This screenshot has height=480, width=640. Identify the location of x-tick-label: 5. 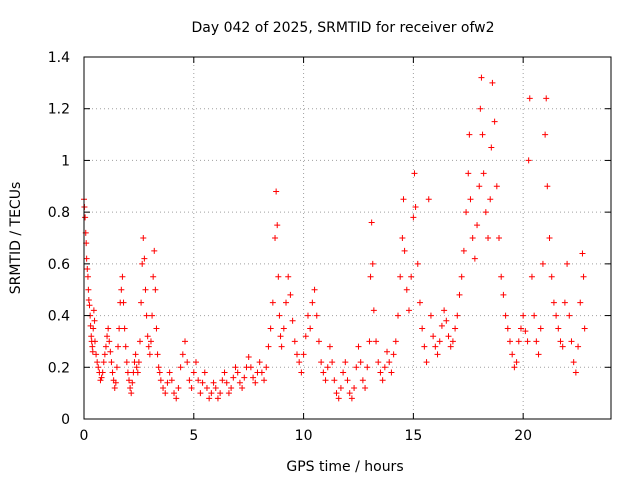
(193, 436).